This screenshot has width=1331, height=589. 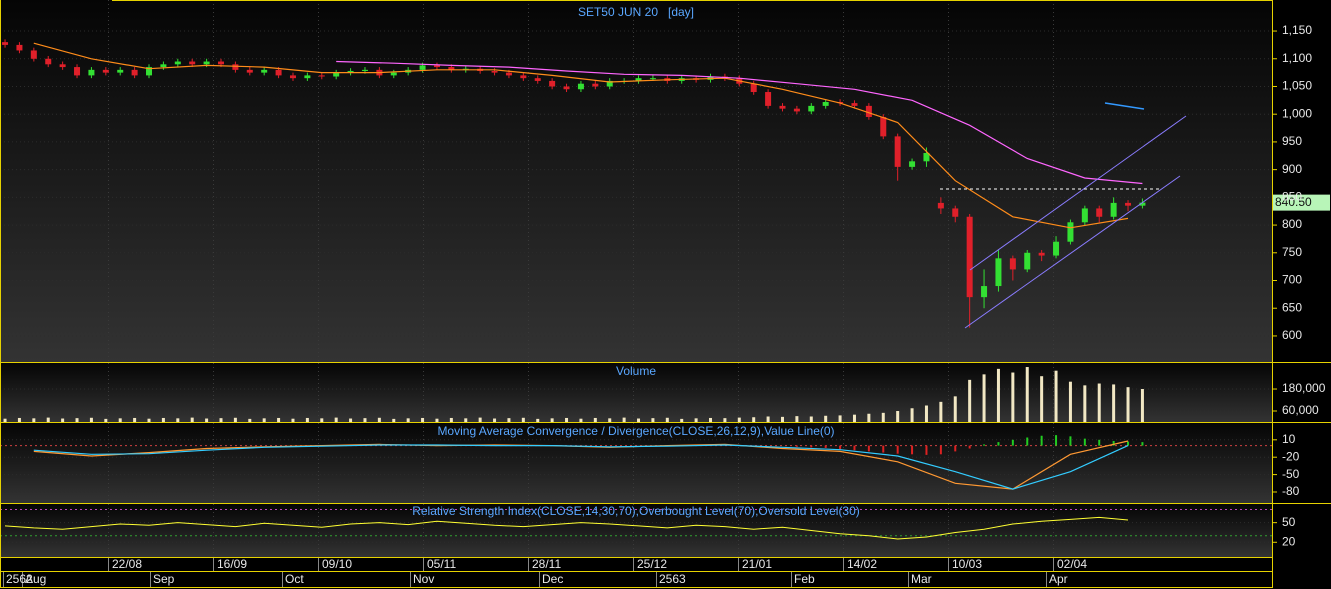 What do you see at coordinates (1292, 335) in the screenshot?
I see `y-tick-label: 600` at bounding box center [1292, 335].